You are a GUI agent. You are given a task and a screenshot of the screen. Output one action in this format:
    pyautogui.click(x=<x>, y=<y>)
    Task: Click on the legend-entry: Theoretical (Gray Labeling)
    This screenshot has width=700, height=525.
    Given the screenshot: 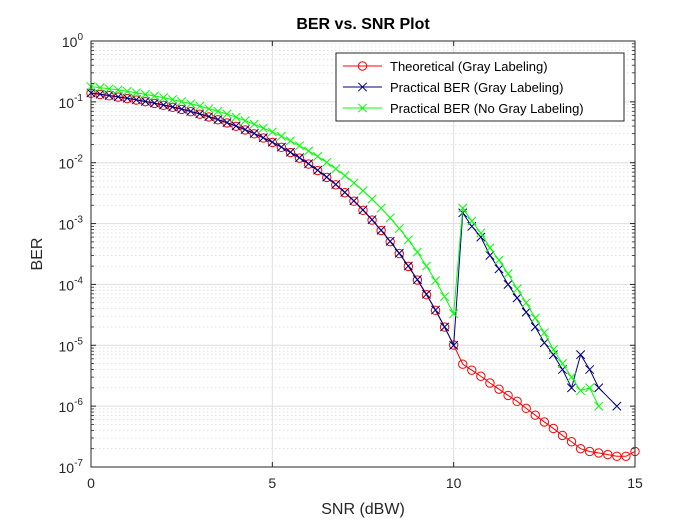 What is the action you would take?
    pyautogui.click(x=445, y=66)
    